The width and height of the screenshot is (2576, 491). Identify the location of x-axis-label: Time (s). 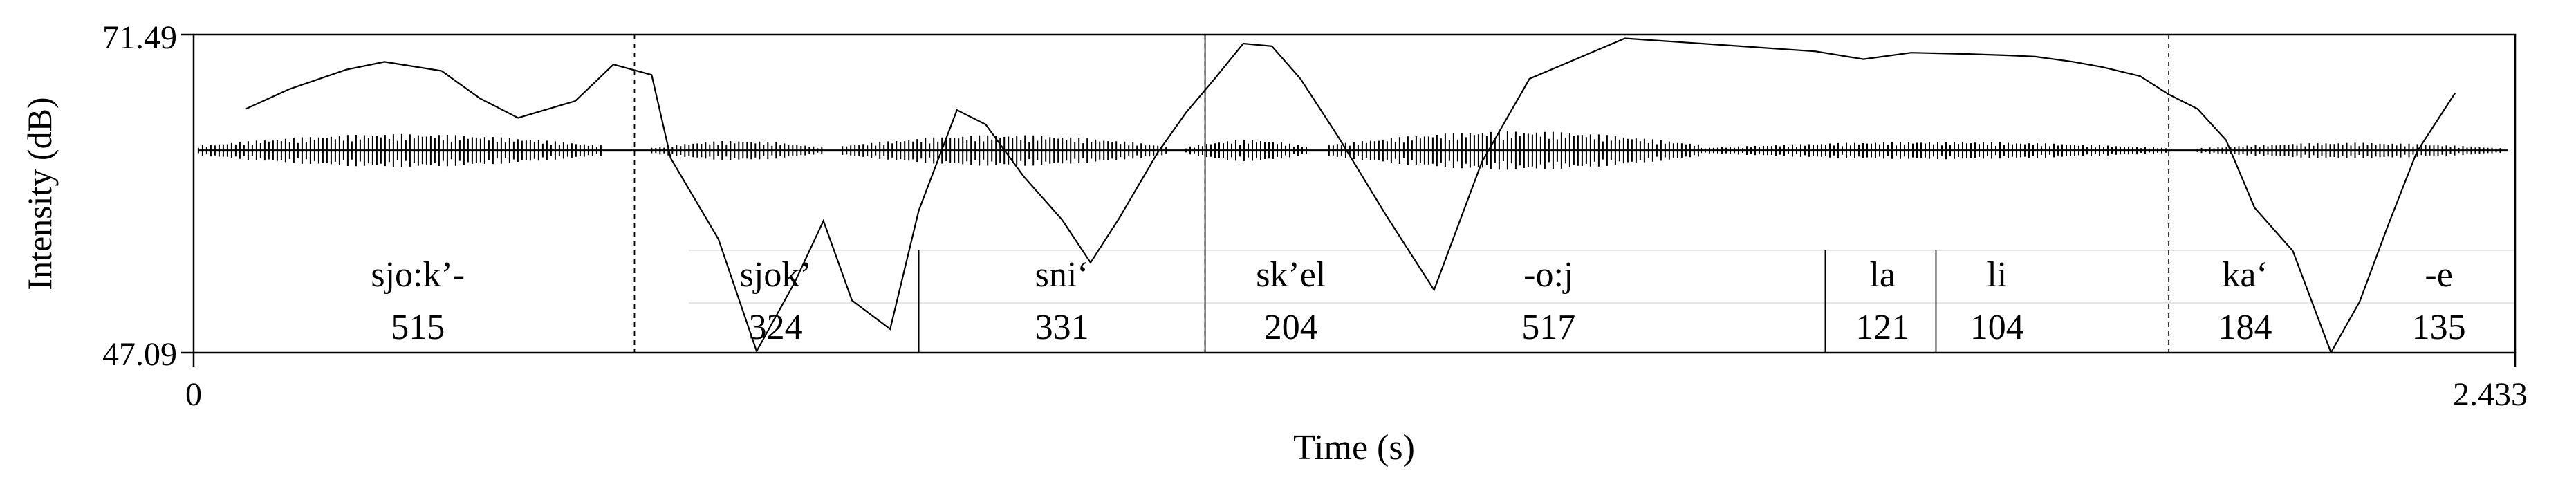
(1354, 447).